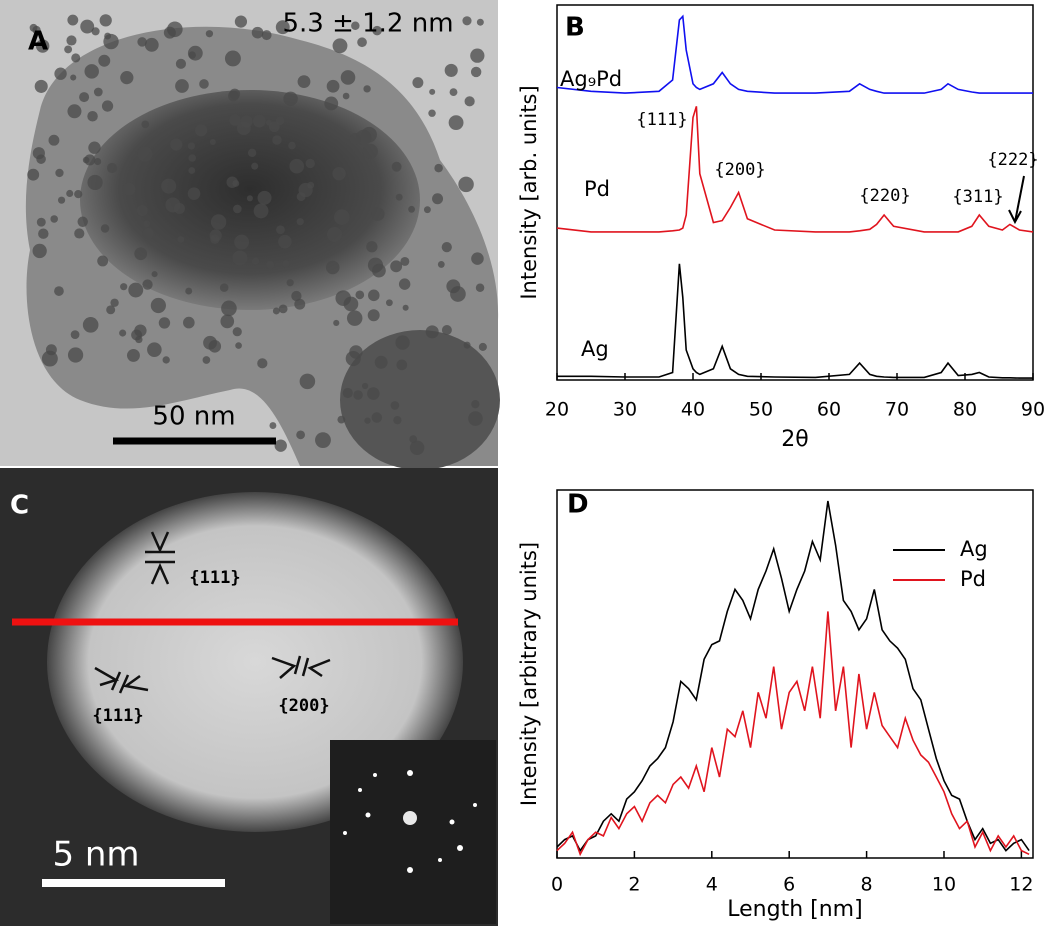 This screenshot has height=930, width=1050. Describe the element at coordinates (38, 42) in the screenshot. I see `panel-label: A` at that location.